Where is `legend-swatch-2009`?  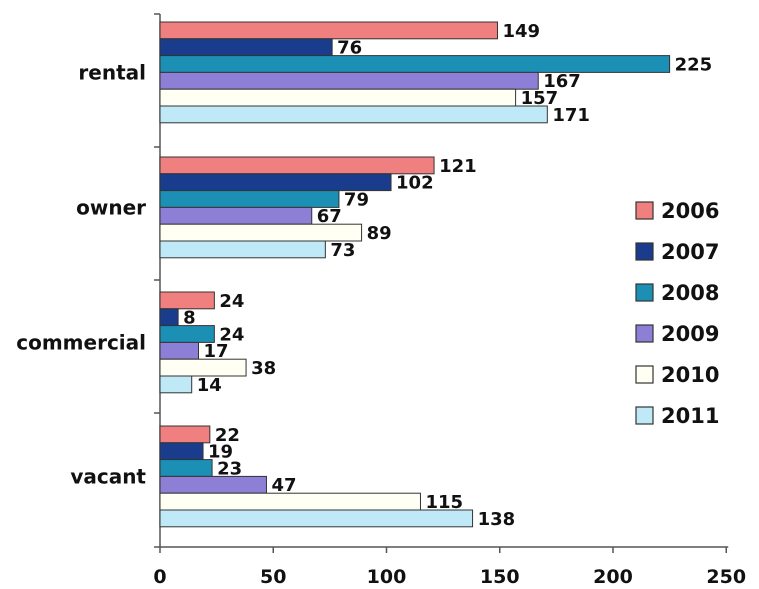 legend-swatch-2009 is located at coordinates (644, 333).